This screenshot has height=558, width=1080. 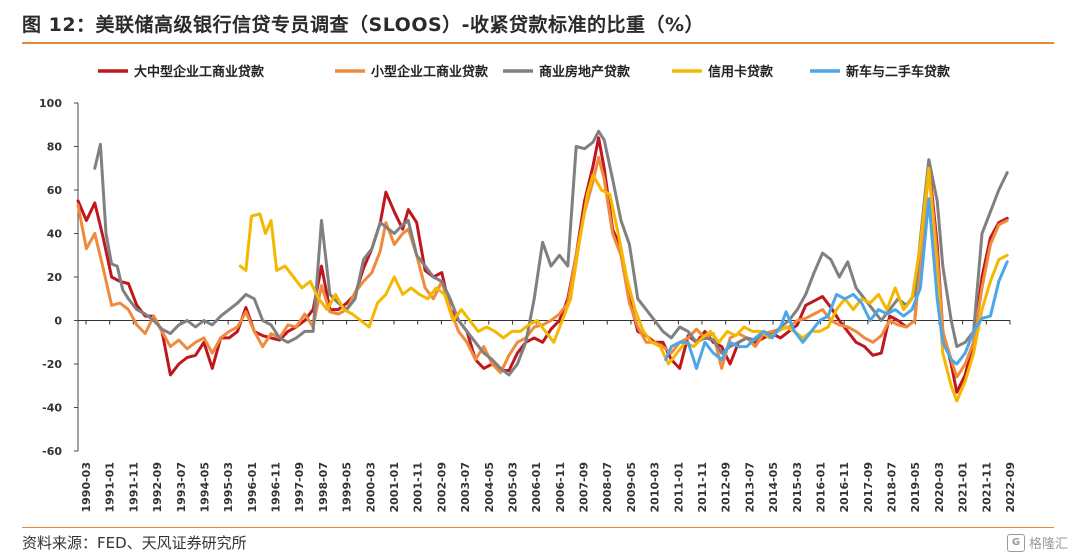 What do you see at coordinates (524, 72) in the screenshot?
I see `chart-legend: 大中型企业工商业贷款 小型企业工商业贷款 商业房地产贷款 信用卡贷款 新车与二手车贷款` at bounding box center [524, 72].